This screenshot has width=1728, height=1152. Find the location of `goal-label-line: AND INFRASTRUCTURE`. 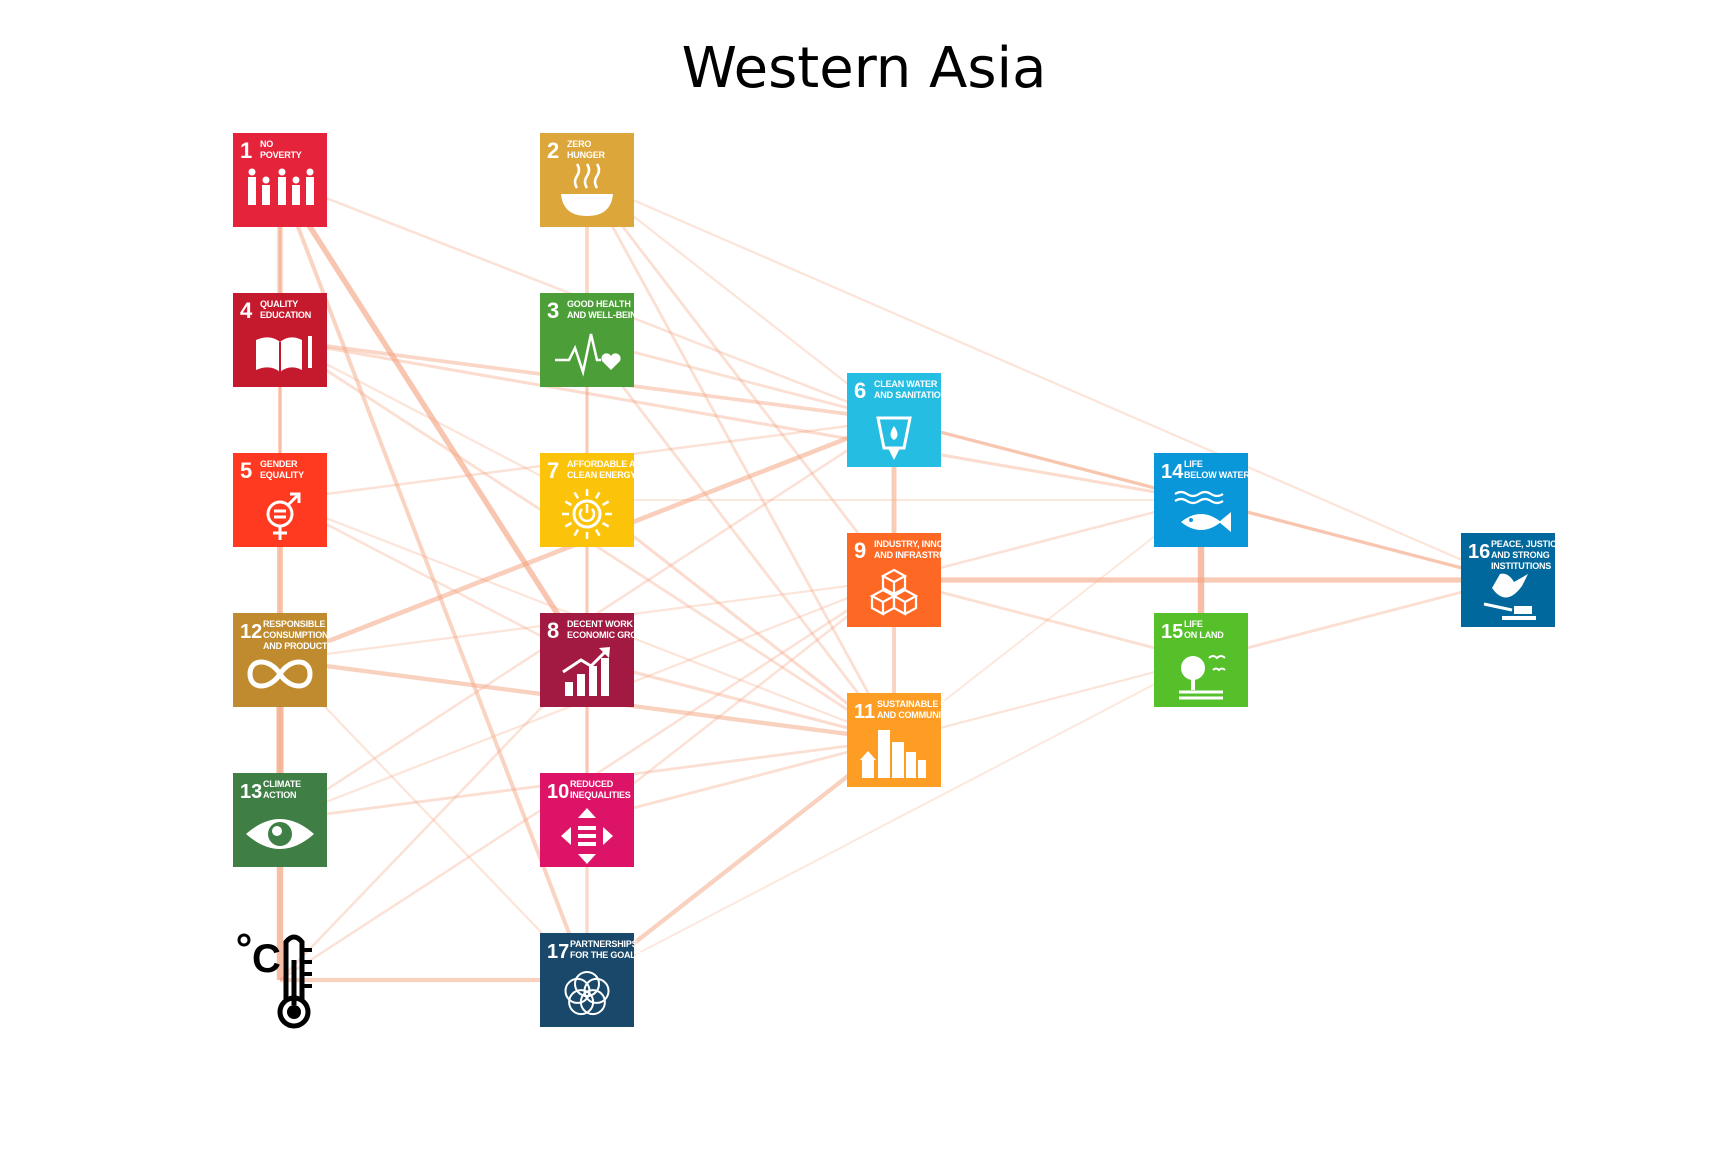

goal-label-line: AND INFRASTRUCTURE is located at coordinates (925, 555).